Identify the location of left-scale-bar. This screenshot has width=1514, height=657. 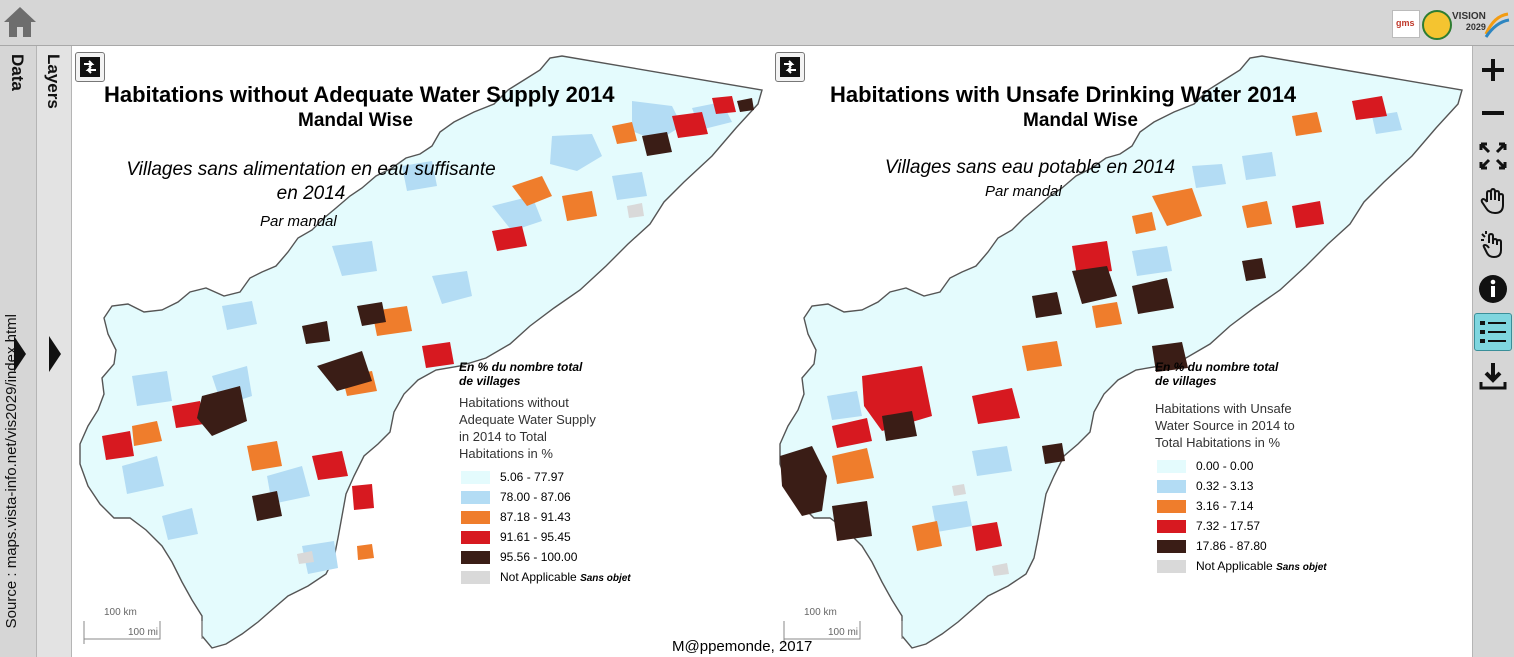
(143, 632).